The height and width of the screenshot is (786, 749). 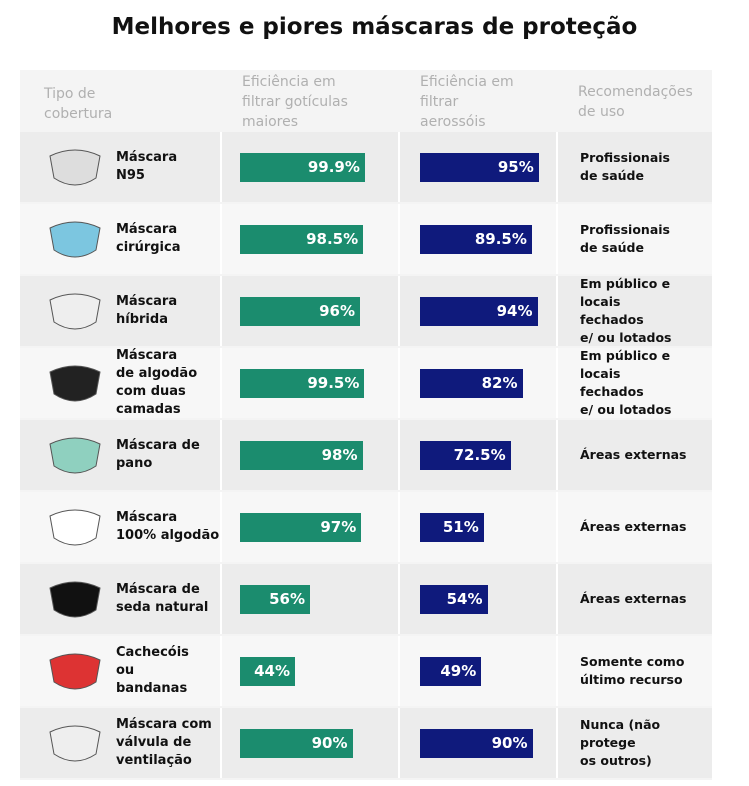 I want to click on mask-name: Máscara 100% algodão, so click(x=168, y=526).